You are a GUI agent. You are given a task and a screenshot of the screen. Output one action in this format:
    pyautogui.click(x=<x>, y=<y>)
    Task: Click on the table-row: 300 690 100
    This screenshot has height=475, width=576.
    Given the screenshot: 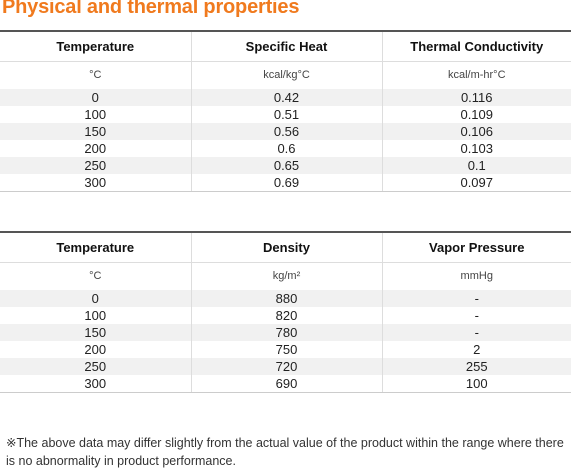 What is the action you would take?
    pyautogui.click(x=285, y=384)
    